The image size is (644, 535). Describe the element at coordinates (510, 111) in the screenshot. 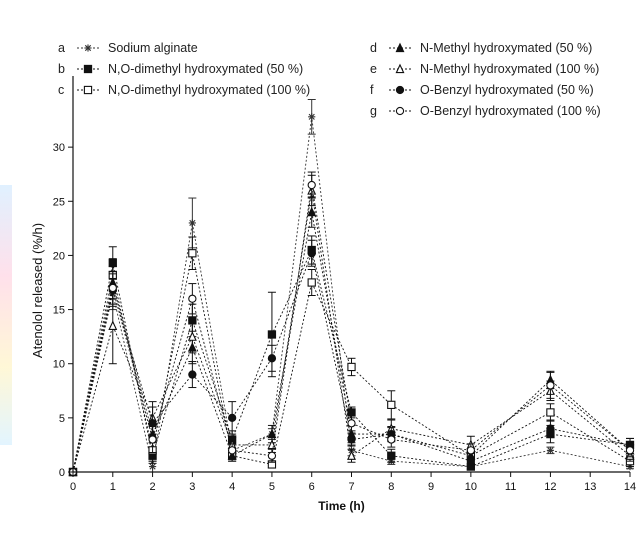

I see `legend-label: O-Benzyl hydroxymated (100 %)` at that location.